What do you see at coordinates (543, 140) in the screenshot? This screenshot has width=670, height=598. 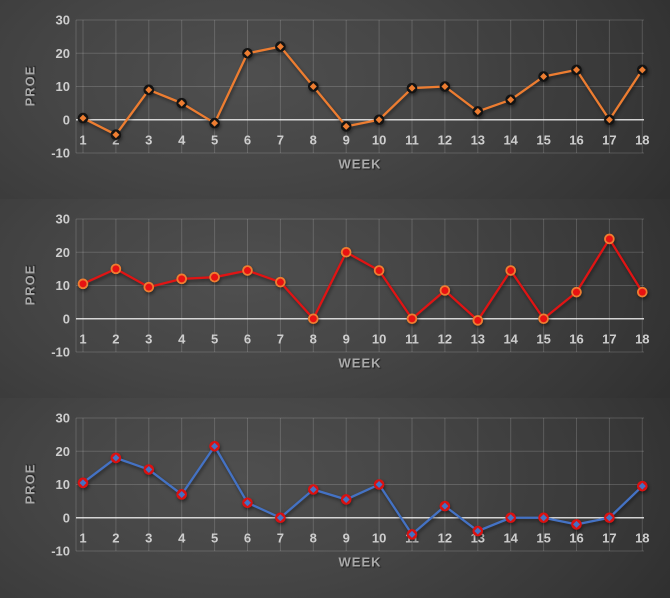 I see `x-tick-label: 15` at bounding box center [543, 140].